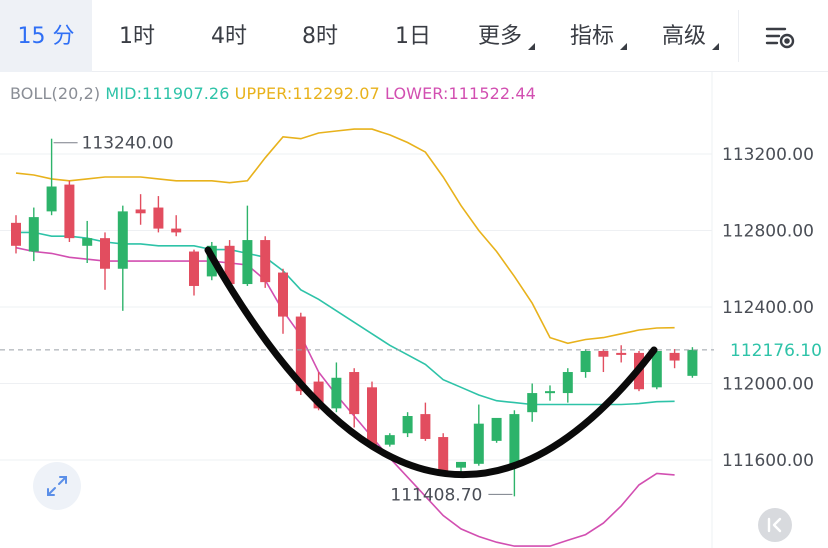 This screenshot has height=548, width=828. Describe the element at coordinates (307, 93) in the screenshot. I see `boll-upper-value: UPPER:112292.07` at that location.